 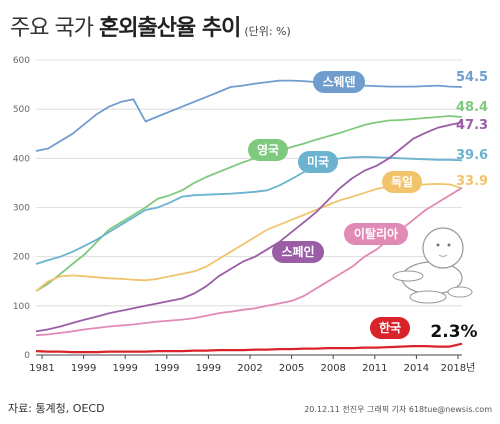 What do you see at coordinates (416, 368) in the screenshot?
I see `x-tick-label: 2014` at bounding box center [416, 368].